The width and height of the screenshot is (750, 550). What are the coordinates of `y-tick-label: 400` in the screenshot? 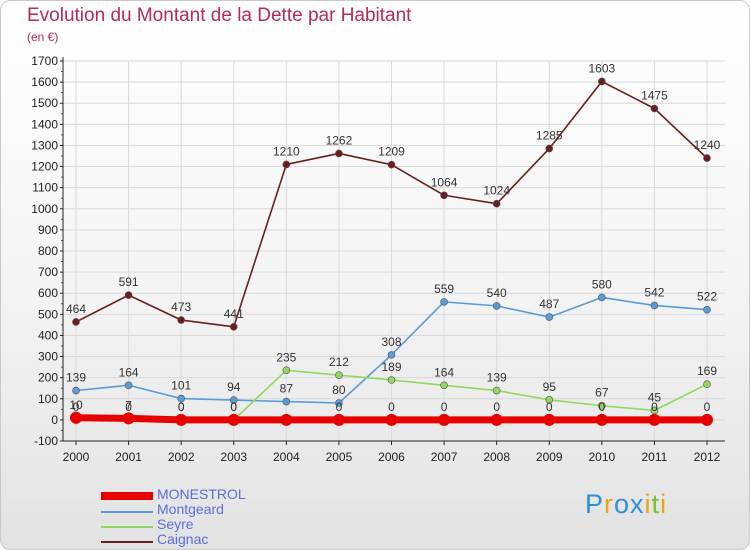 It's located at (48, 335).